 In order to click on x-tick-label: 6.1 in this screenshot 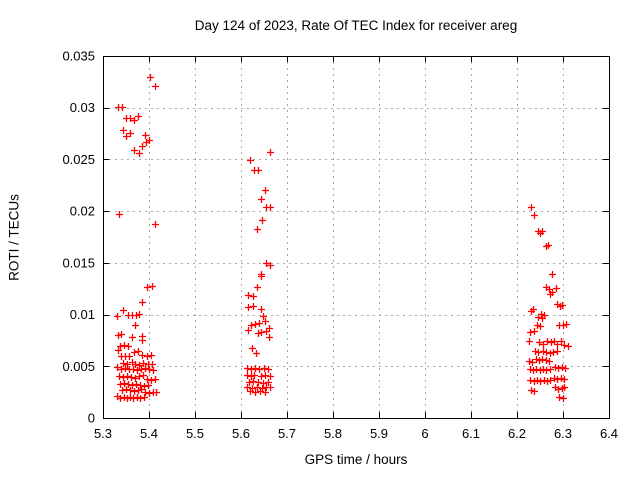, I will do `click(471, 433)`.